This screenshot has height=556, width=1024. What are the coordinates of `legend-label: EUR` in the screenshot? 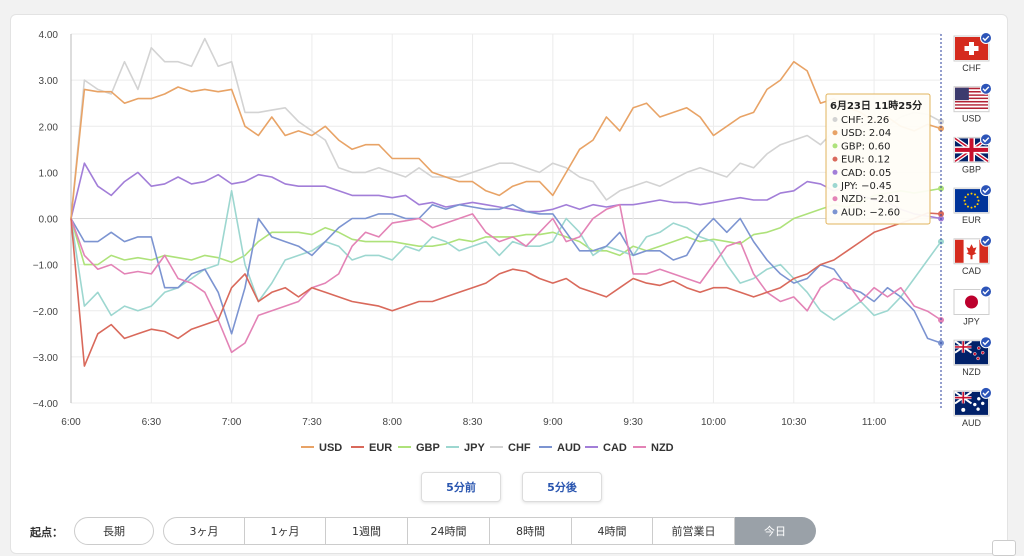 It's located at (380, 448).